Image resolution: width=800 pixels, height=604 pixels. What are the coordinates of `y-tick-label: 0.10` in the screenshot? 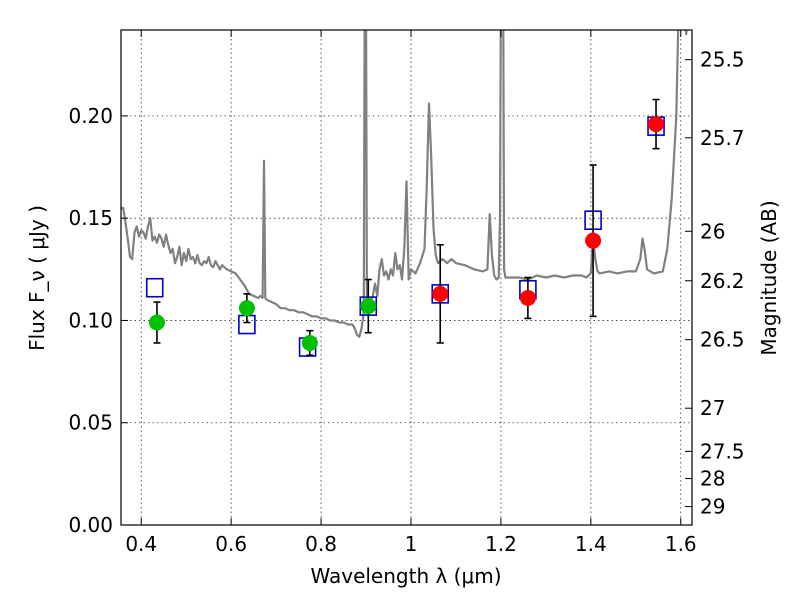 It's located at (90, 320).